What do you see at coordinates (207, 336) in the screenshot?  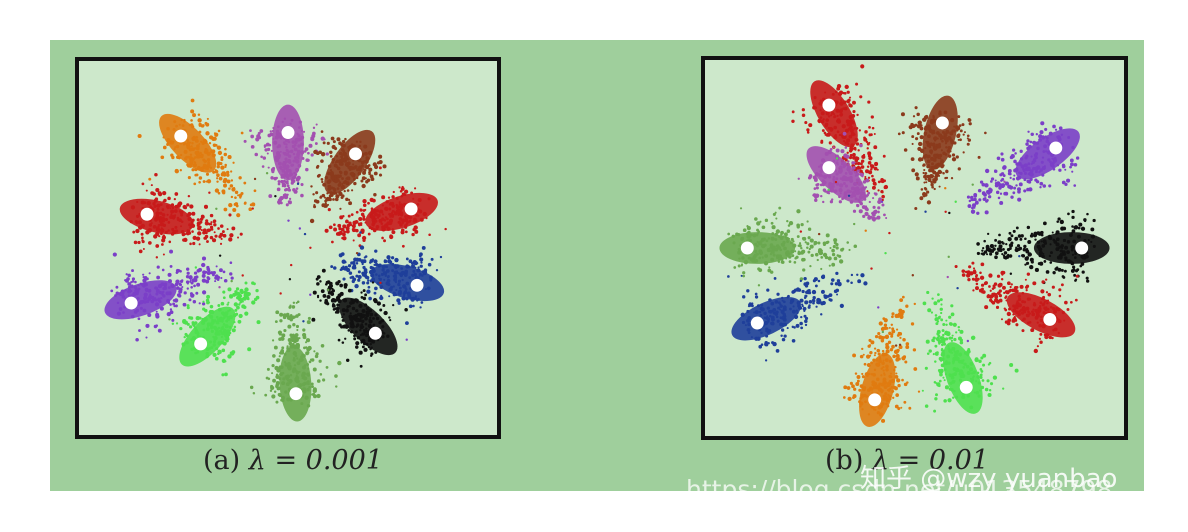 I see `cluster-body` at bounding box center [207, 336].